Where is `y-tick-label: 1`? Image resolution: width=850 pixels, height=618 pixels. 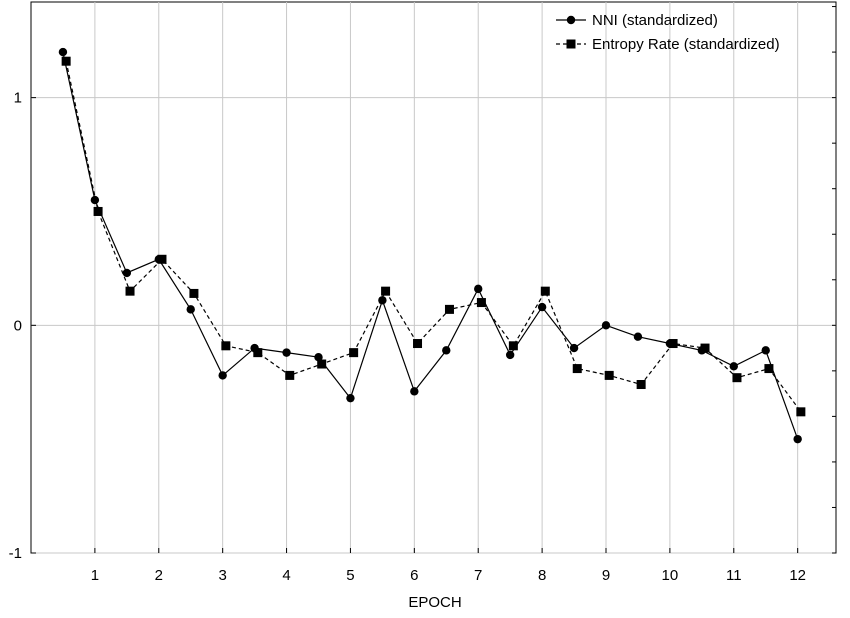
y-tick-label: 1 is located at coordinates (18, 98).